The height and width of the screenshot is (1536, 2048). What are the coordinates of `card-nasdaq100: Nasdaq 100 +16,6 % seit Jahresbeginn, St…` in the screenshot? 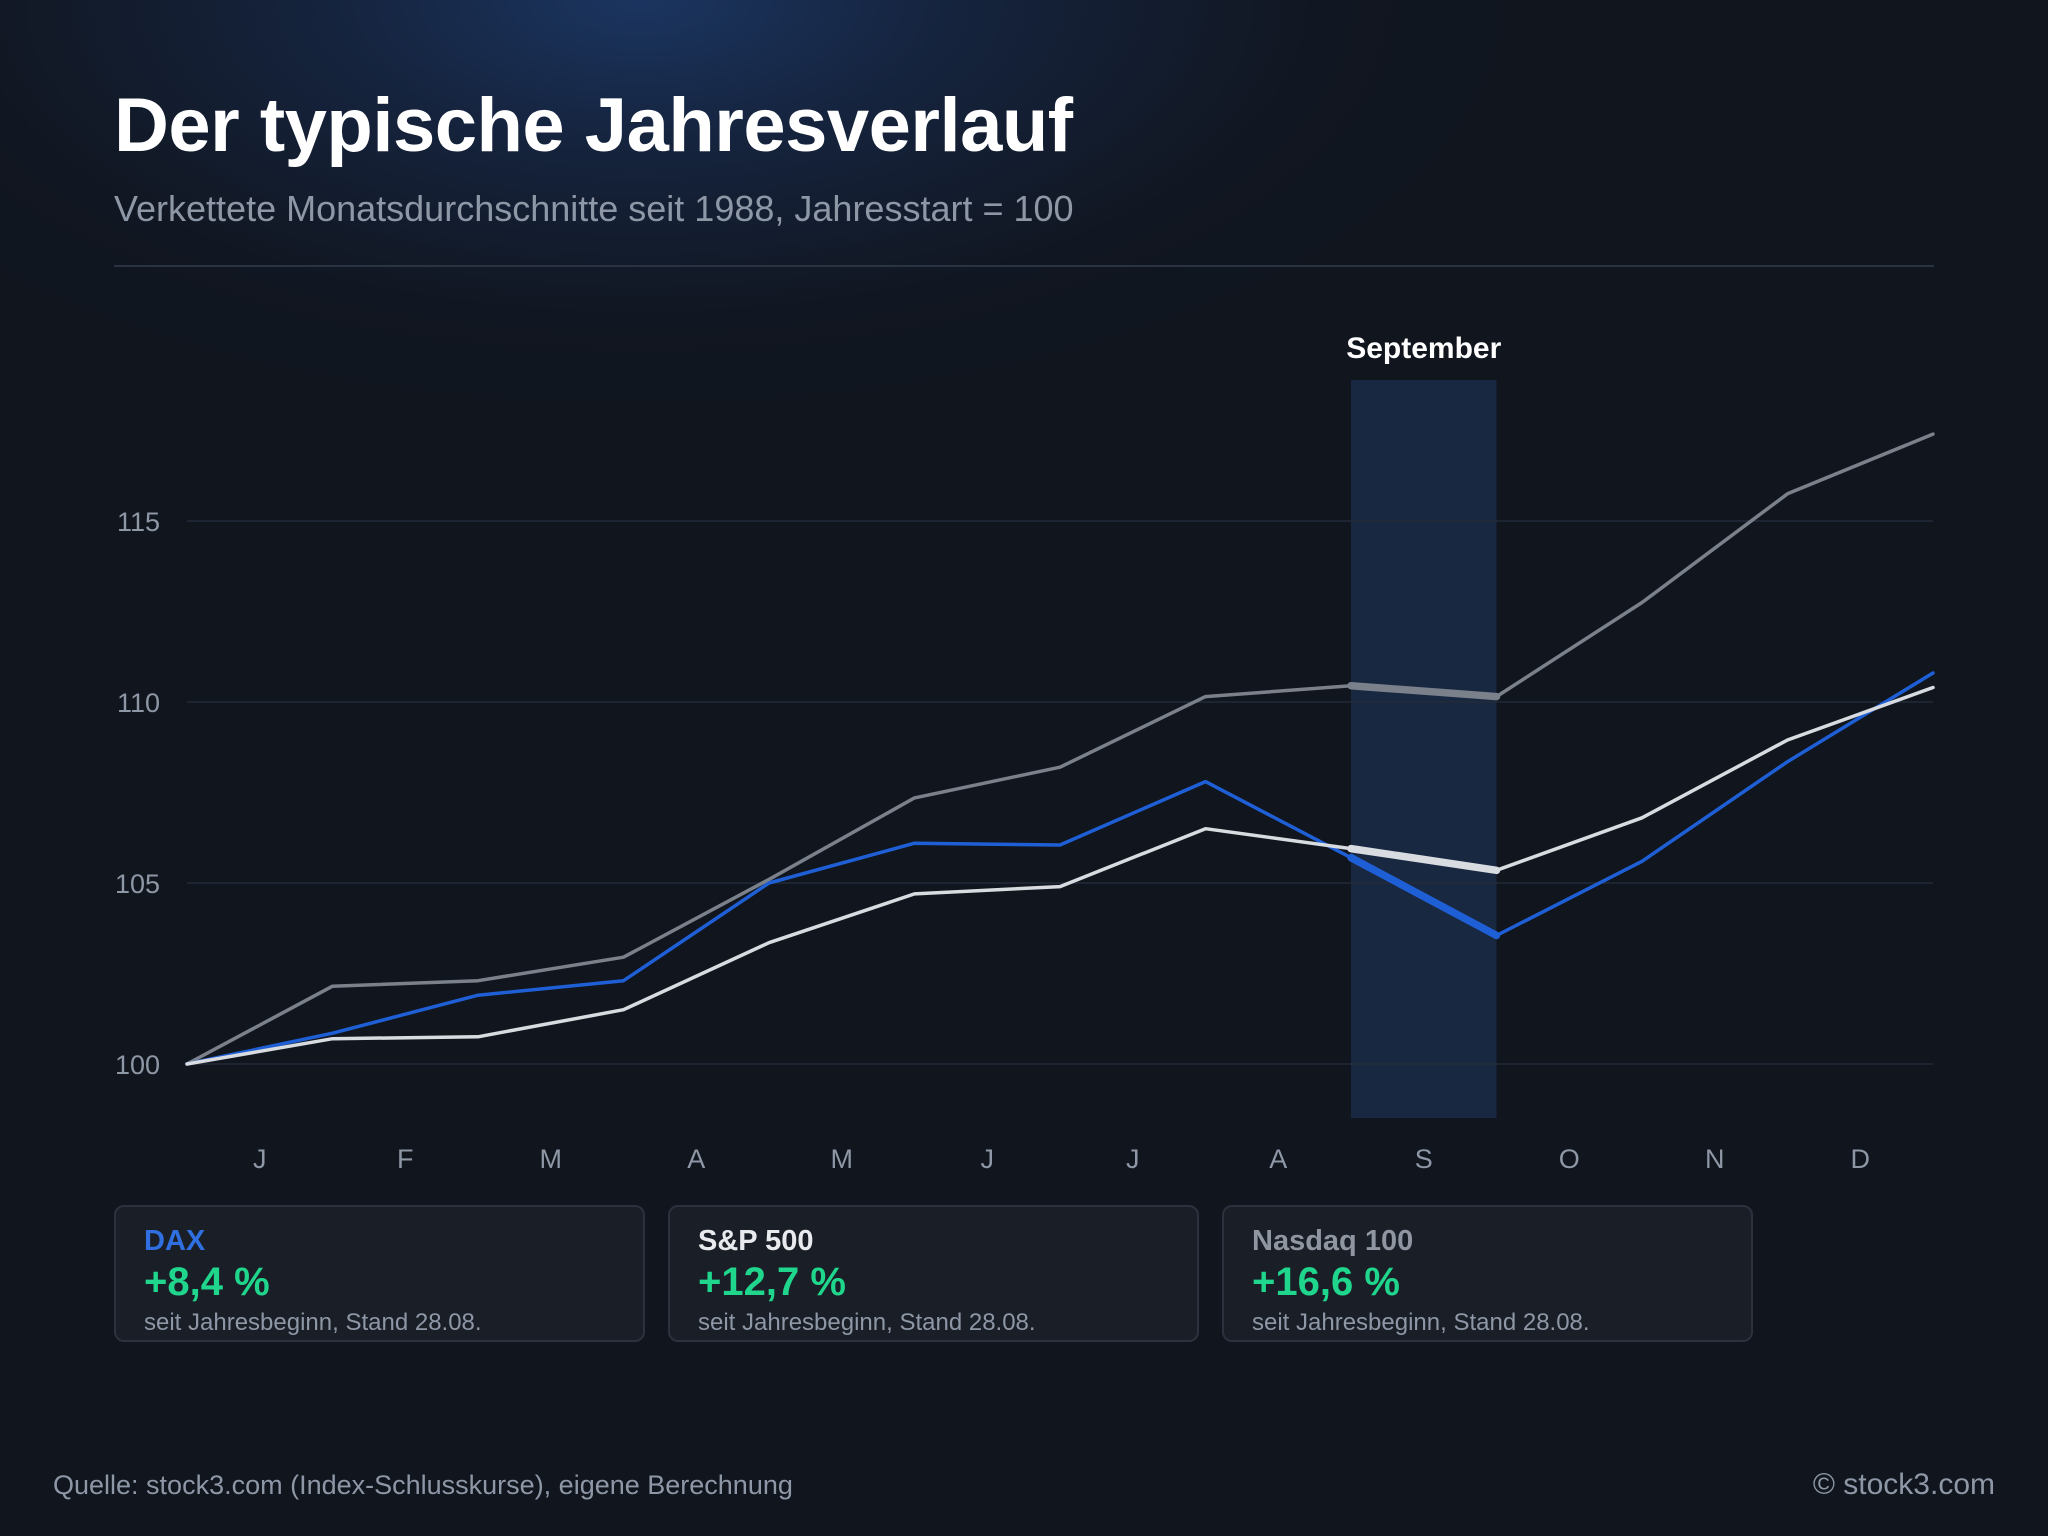 It's located at (1487, 1273).